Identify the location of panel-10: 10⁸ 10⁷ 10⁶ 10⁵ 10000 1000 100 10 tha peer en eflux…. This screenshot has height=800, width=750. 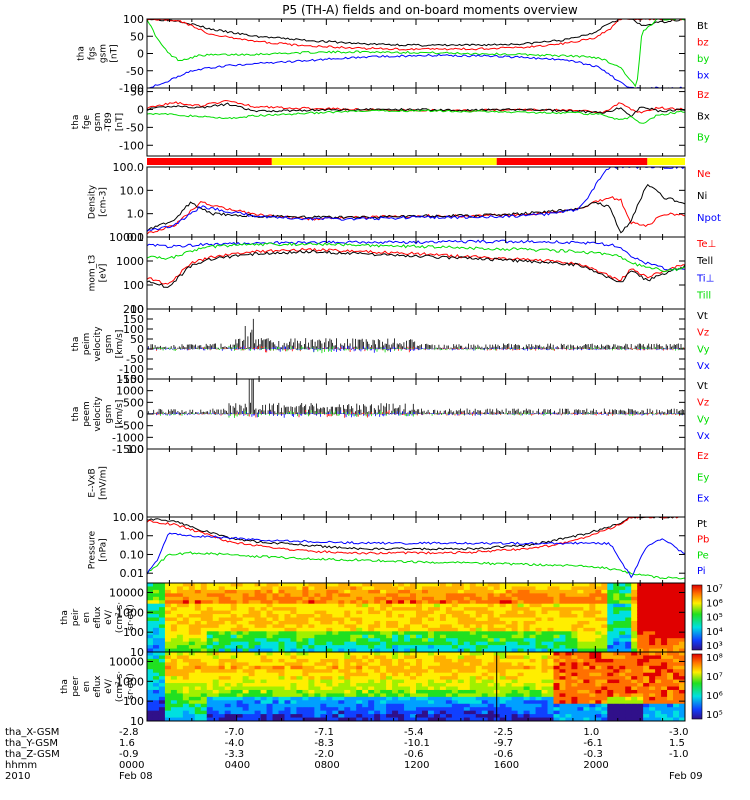
(391, 689).